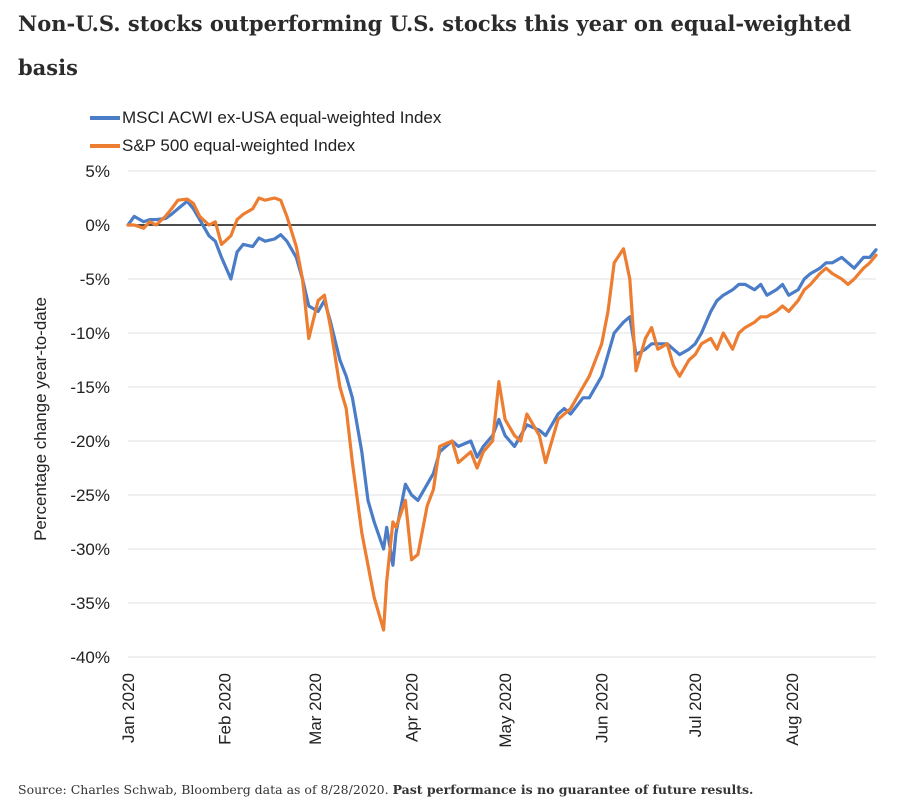  What do you see at coordinates (97, 225) in the screenshot?
I see `y-tick-label-1: 0%` at bounding box center [97, 225].